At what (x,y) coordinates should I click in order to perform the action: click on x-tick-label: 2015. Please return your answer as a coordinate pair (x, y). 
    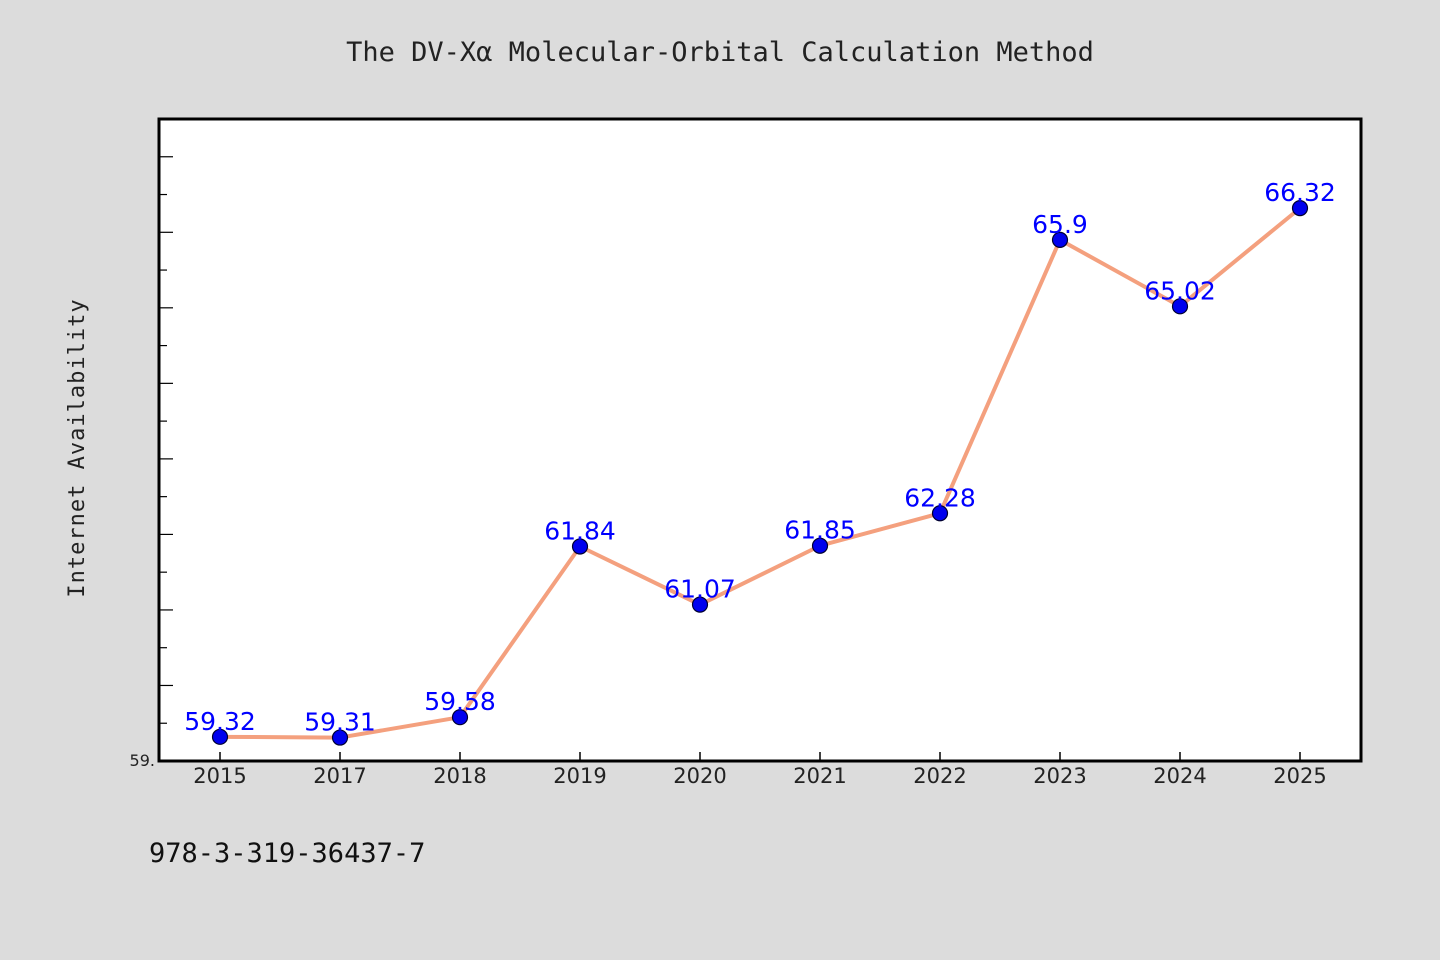
    Looking at the image, I should click on (219, 776).